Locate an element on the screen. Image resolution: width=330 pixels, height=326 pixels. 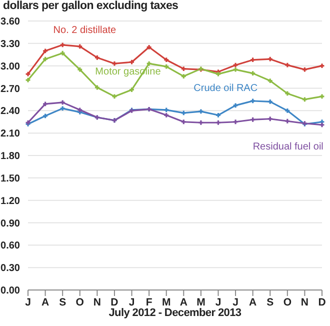
y-tick-label: 0.60 is located at coordinates (10, 246).